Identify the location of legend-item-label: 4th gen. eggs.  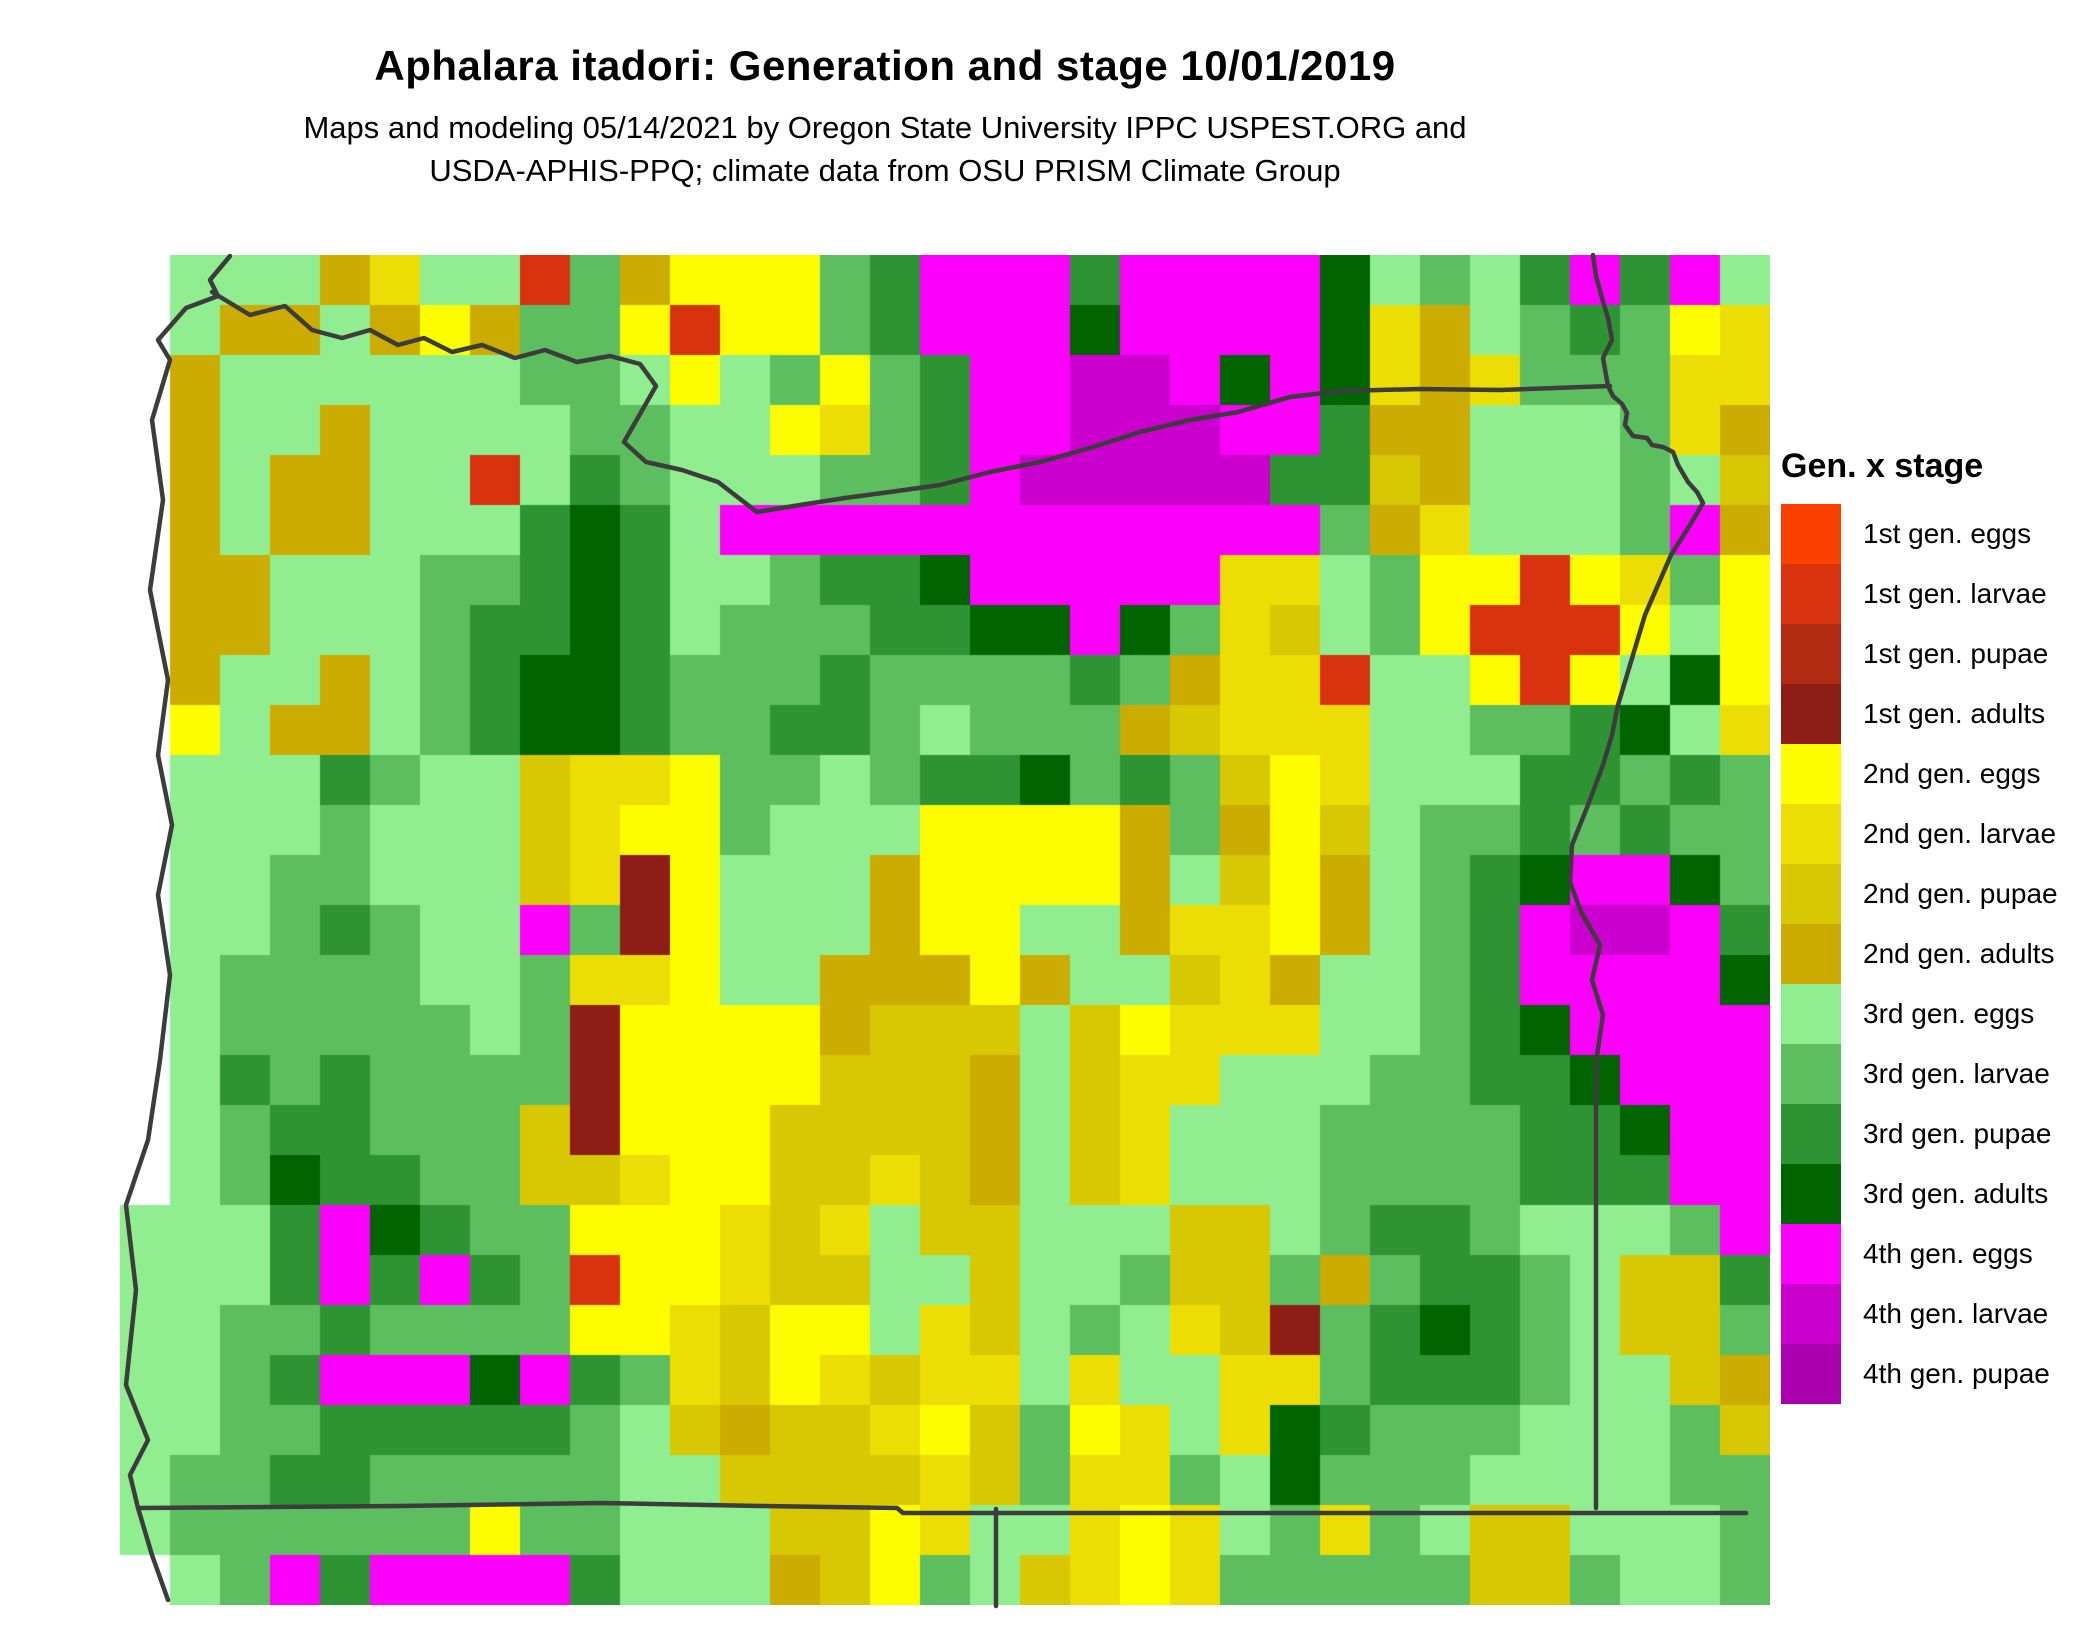
(1948, 1253).